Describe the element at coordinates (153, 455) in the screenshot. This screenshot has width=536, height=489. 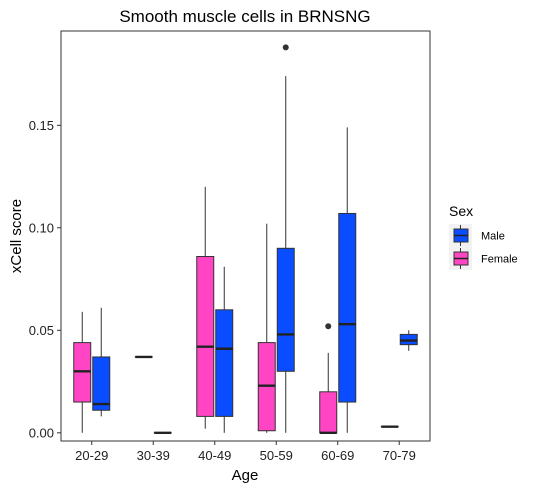
I see `x-tick-label: 30-39` at that location.